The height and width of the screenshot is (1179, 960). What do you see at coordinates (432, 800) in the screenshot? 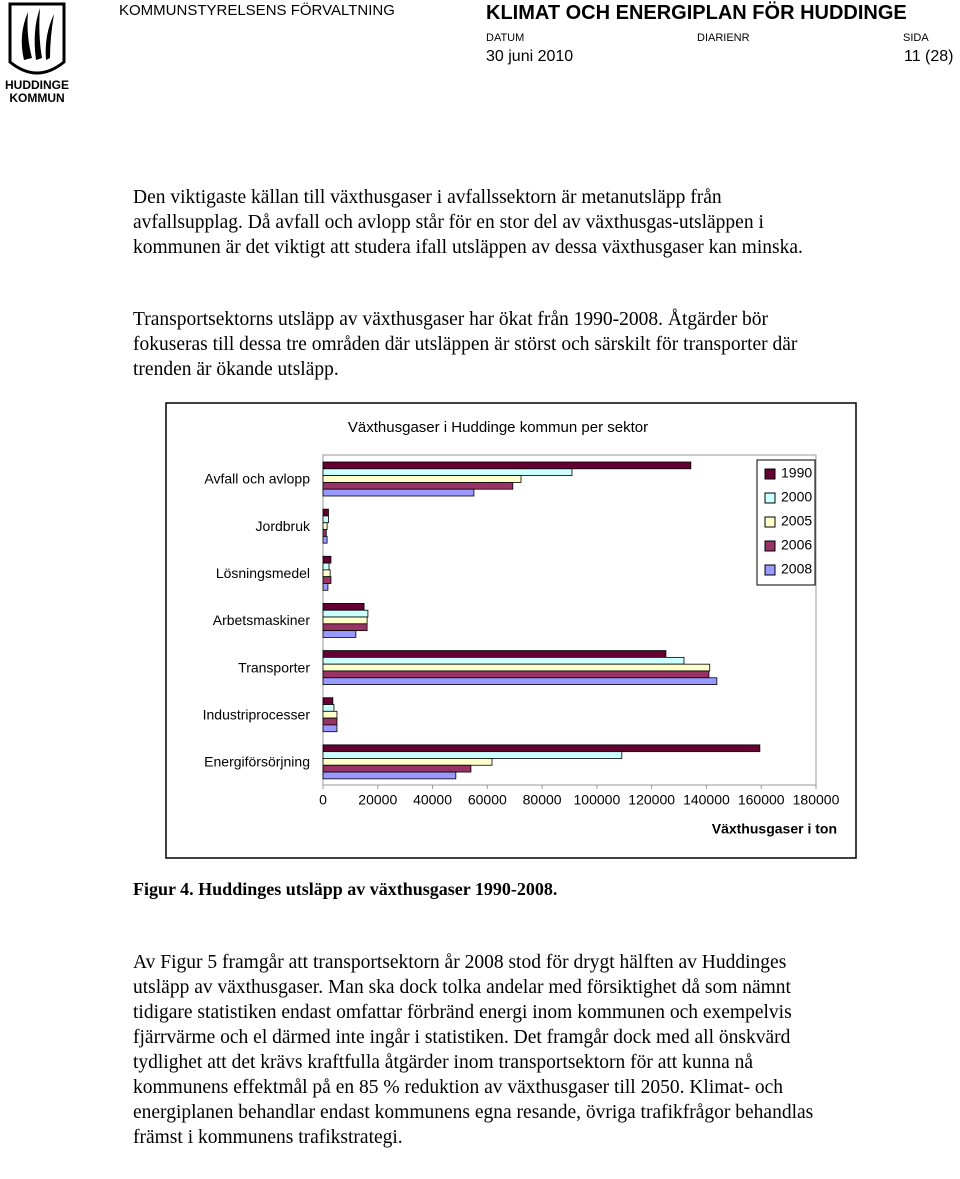
I see `x-tick-label: 40000` at bounding box center [432, 800].